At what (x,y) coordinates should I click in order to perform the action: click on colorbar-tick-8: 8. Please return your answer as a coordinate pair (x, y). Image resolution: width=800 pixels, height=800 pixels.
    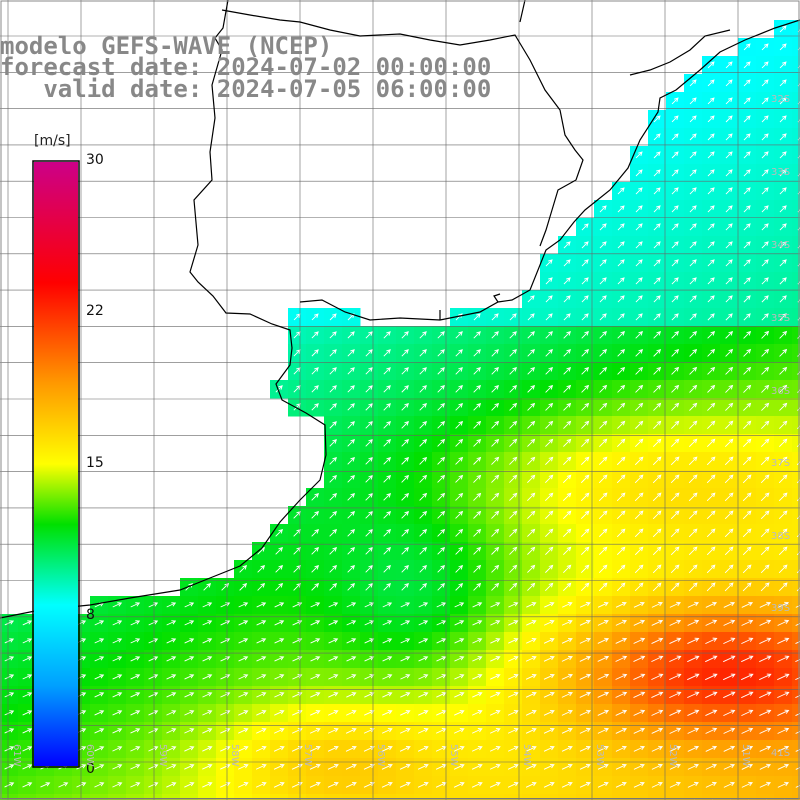
    Looking at the image, I should click on (90, 615).